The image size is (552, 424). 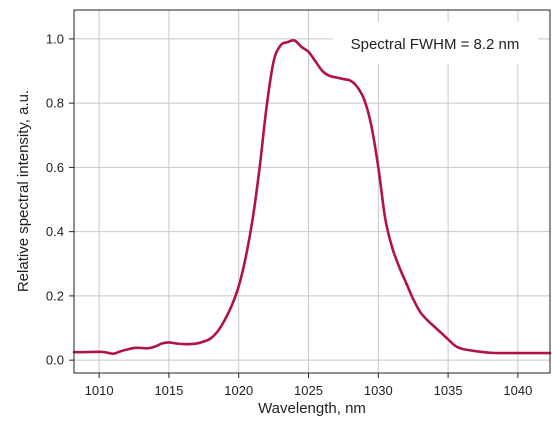 I want to click on x-tick-label: 1020, so click(x=238, y=390).